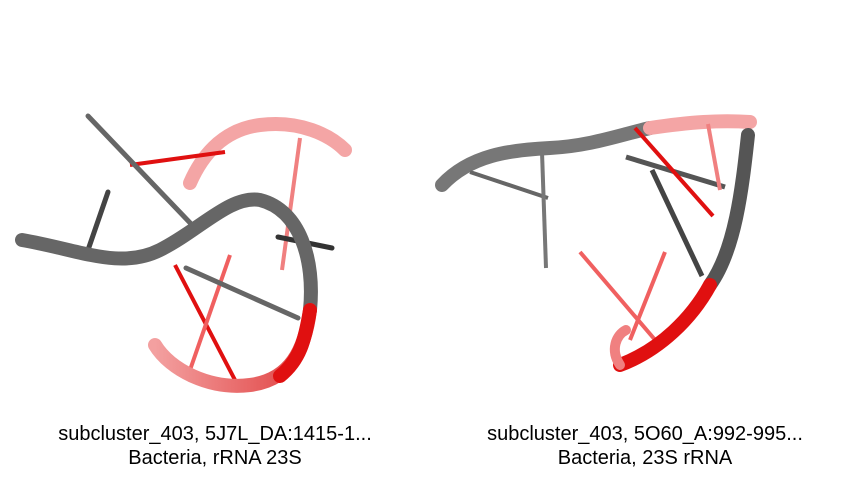  I want to click on caption-subtitle: Bacteria, 23S rRNA, so click(645, 458).